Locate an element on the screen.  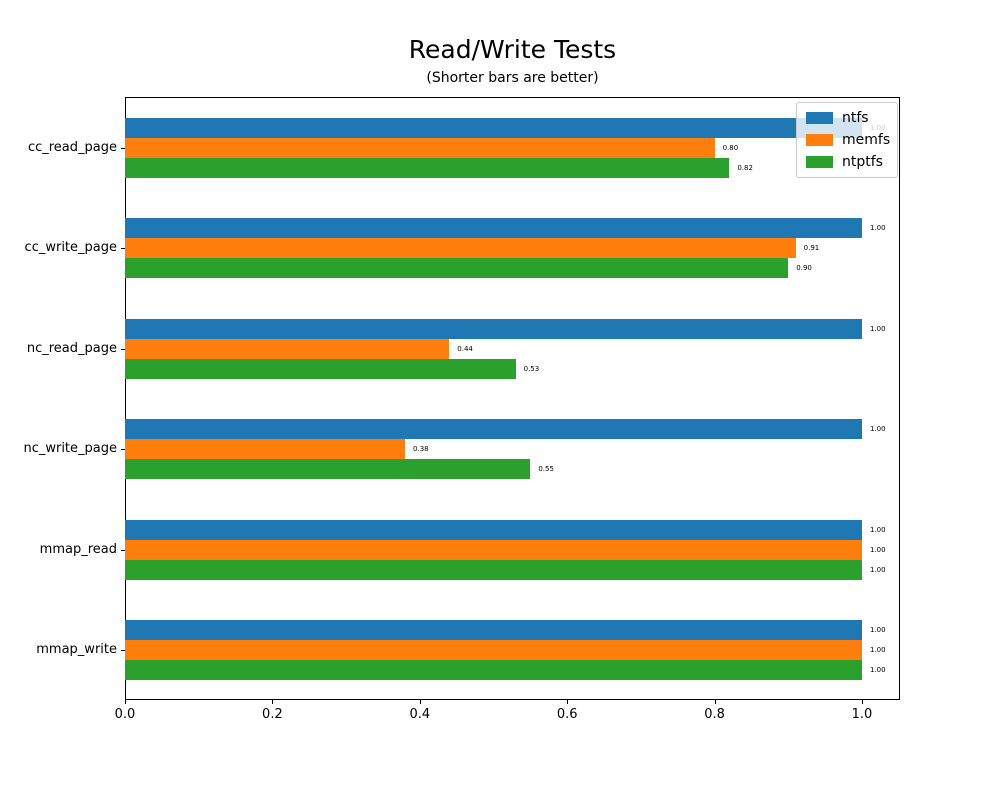
bar-ntptfs-cc_read_page is located at coordinates (427, 168).